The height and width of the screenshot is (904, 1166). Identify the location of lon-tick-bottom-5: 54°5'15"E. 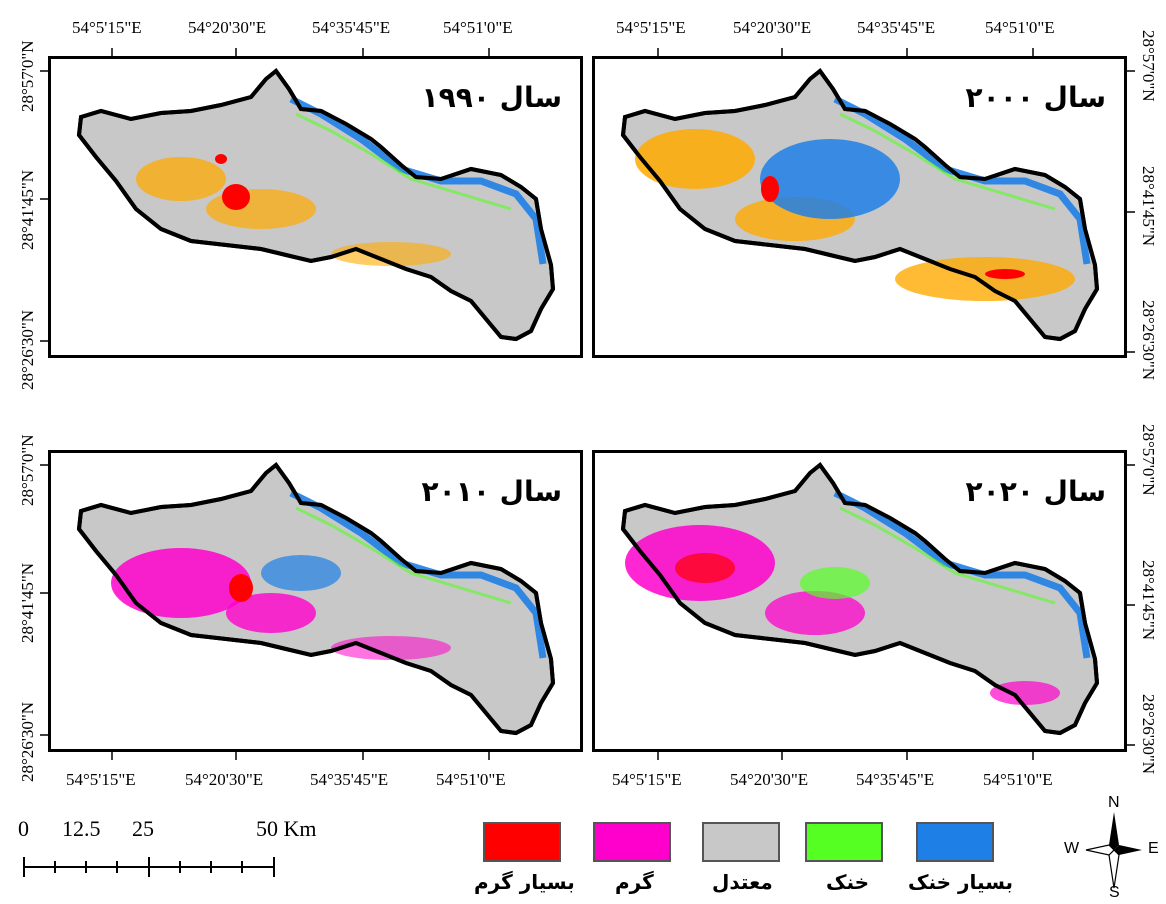
(647, 779).